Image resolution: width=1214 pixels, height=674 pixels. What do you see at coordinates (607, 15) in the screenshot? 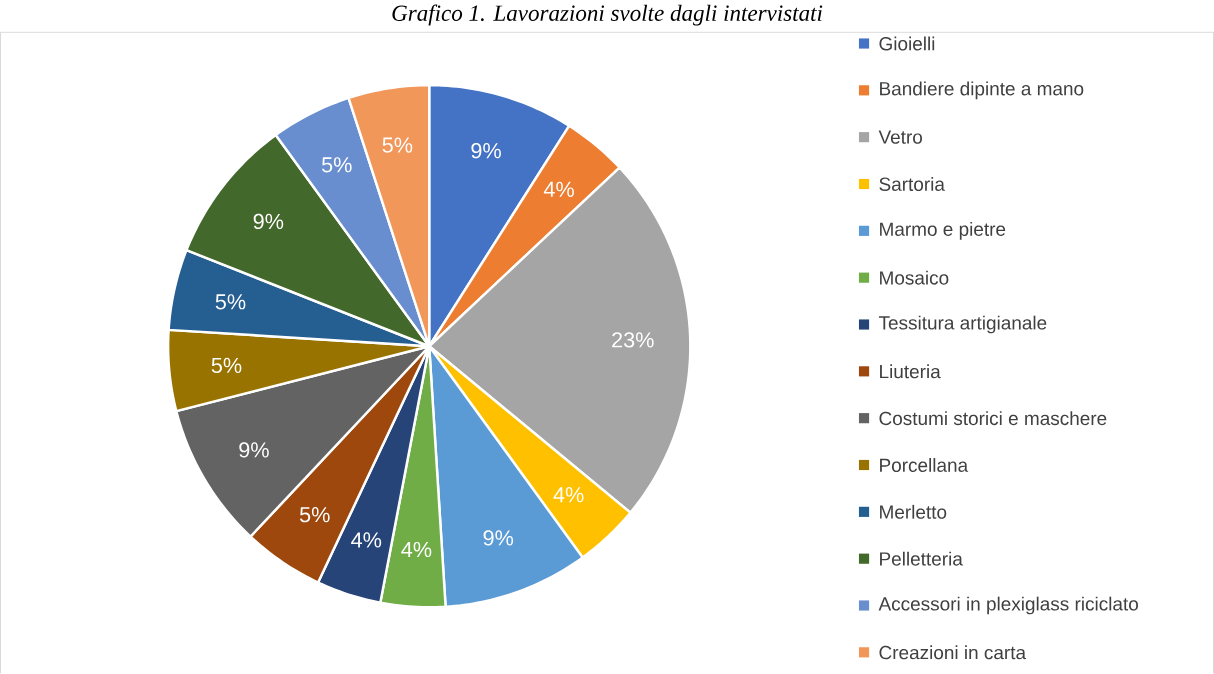
I see `chart-title: Grafico 1. Lavorazioni svolte dagli intervistati` at bounding box center [607, 15].